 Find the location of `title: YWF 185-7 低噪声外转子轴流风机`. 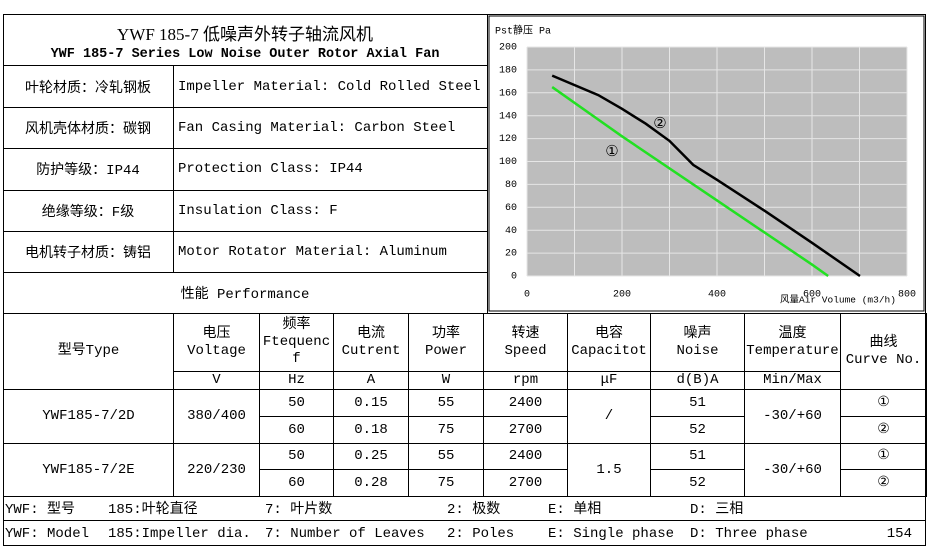

title: YWF 185-7 低噪声外转子轴流风机 is located at coordinates (245, 34).